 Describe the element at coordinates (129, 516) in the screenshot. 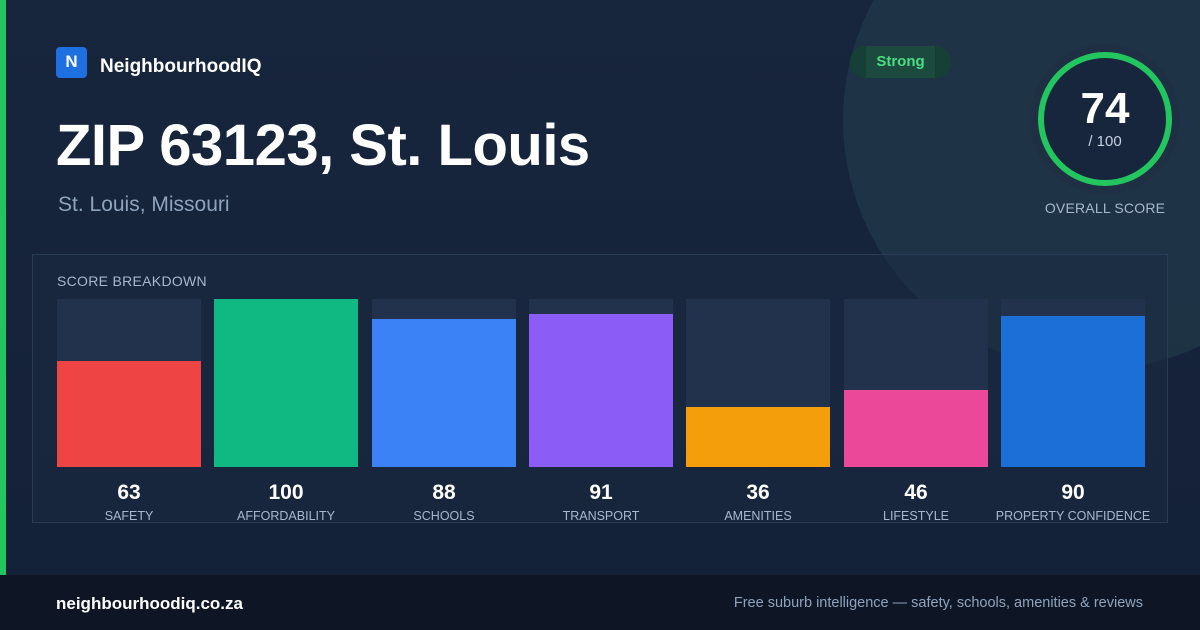

I see `bar-label: SAFETY` at that location.